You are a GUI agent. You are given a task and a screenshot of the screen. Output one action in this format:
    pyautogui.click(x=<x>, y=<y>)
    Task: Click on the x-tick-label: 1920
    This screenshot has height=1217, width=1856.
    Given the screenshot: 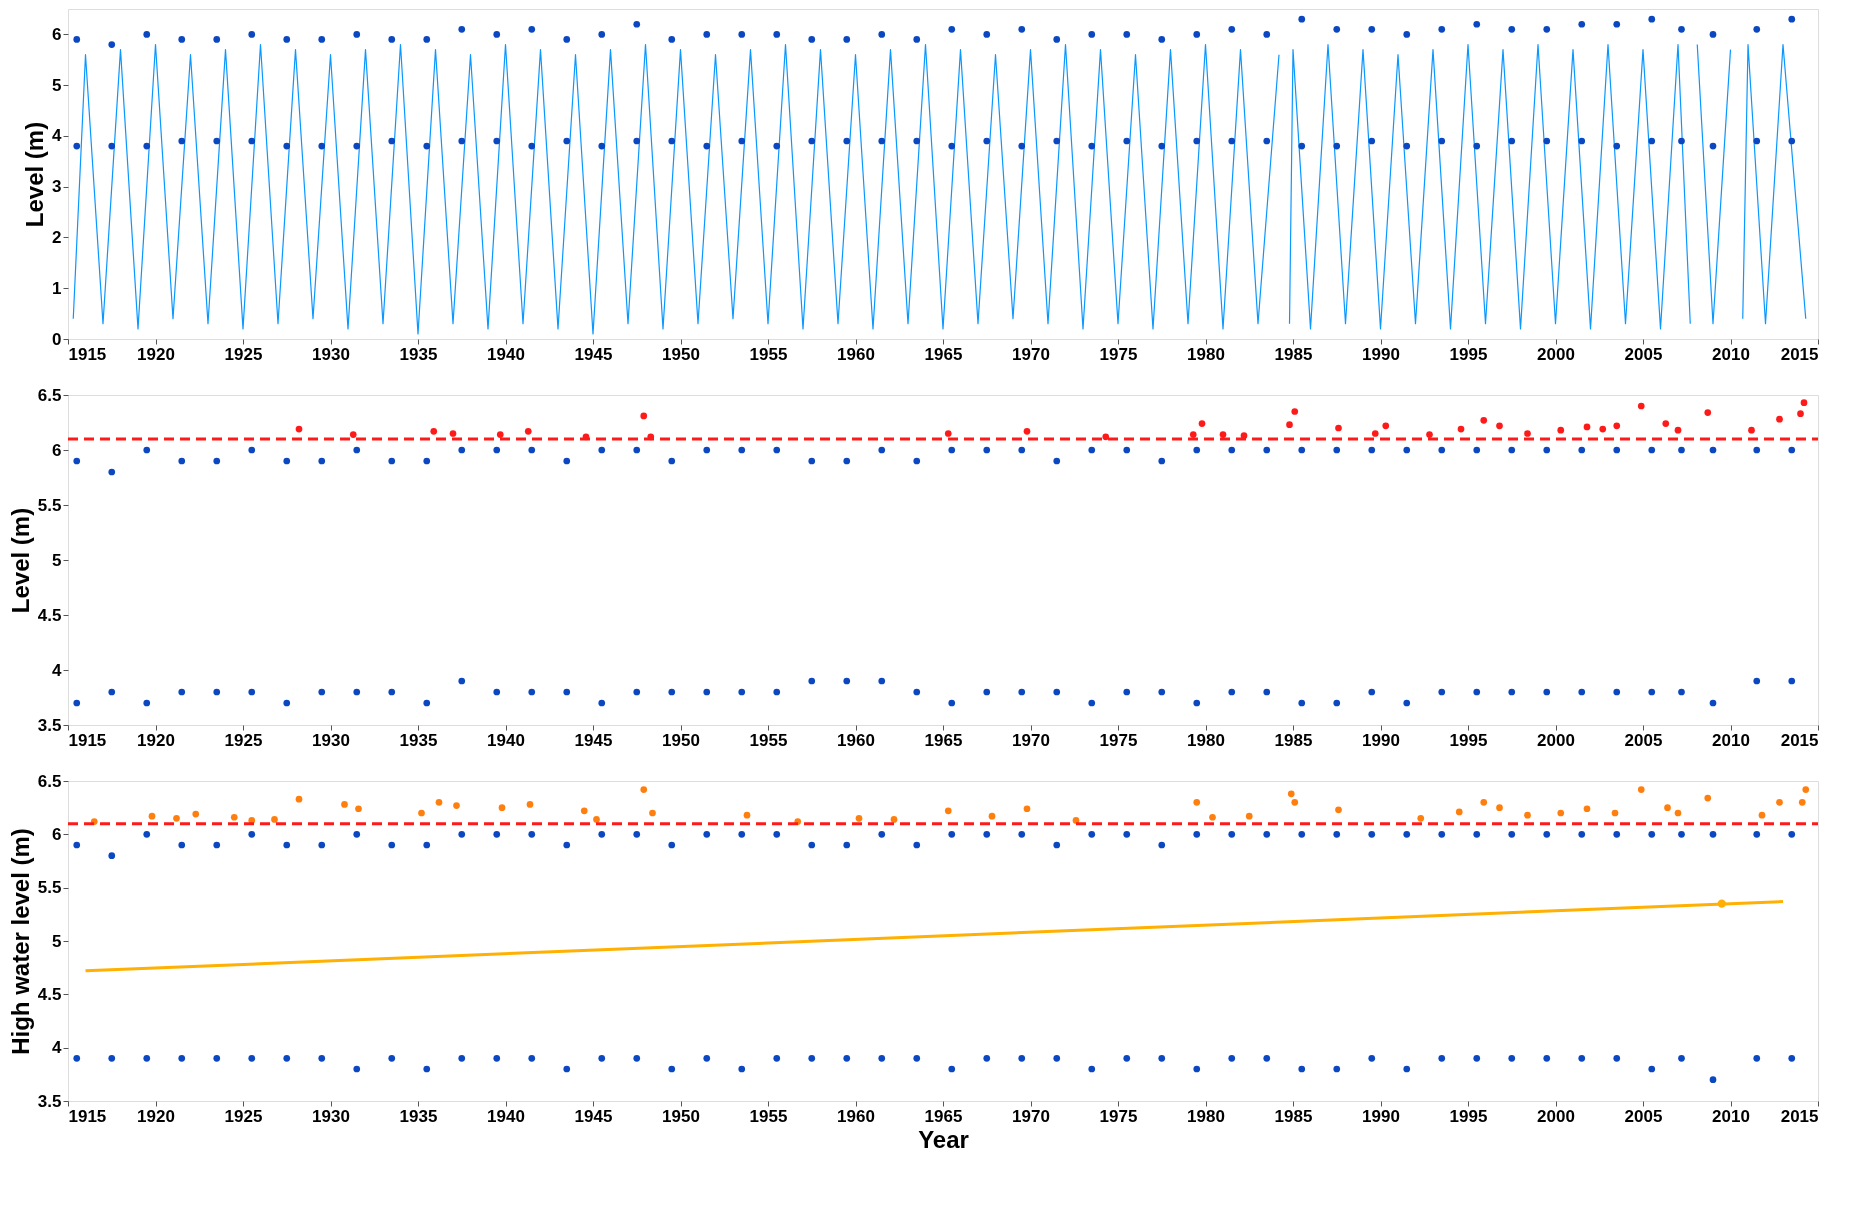 What is the action you would take?
    pyautogui.click(x=156, y=1116)
    